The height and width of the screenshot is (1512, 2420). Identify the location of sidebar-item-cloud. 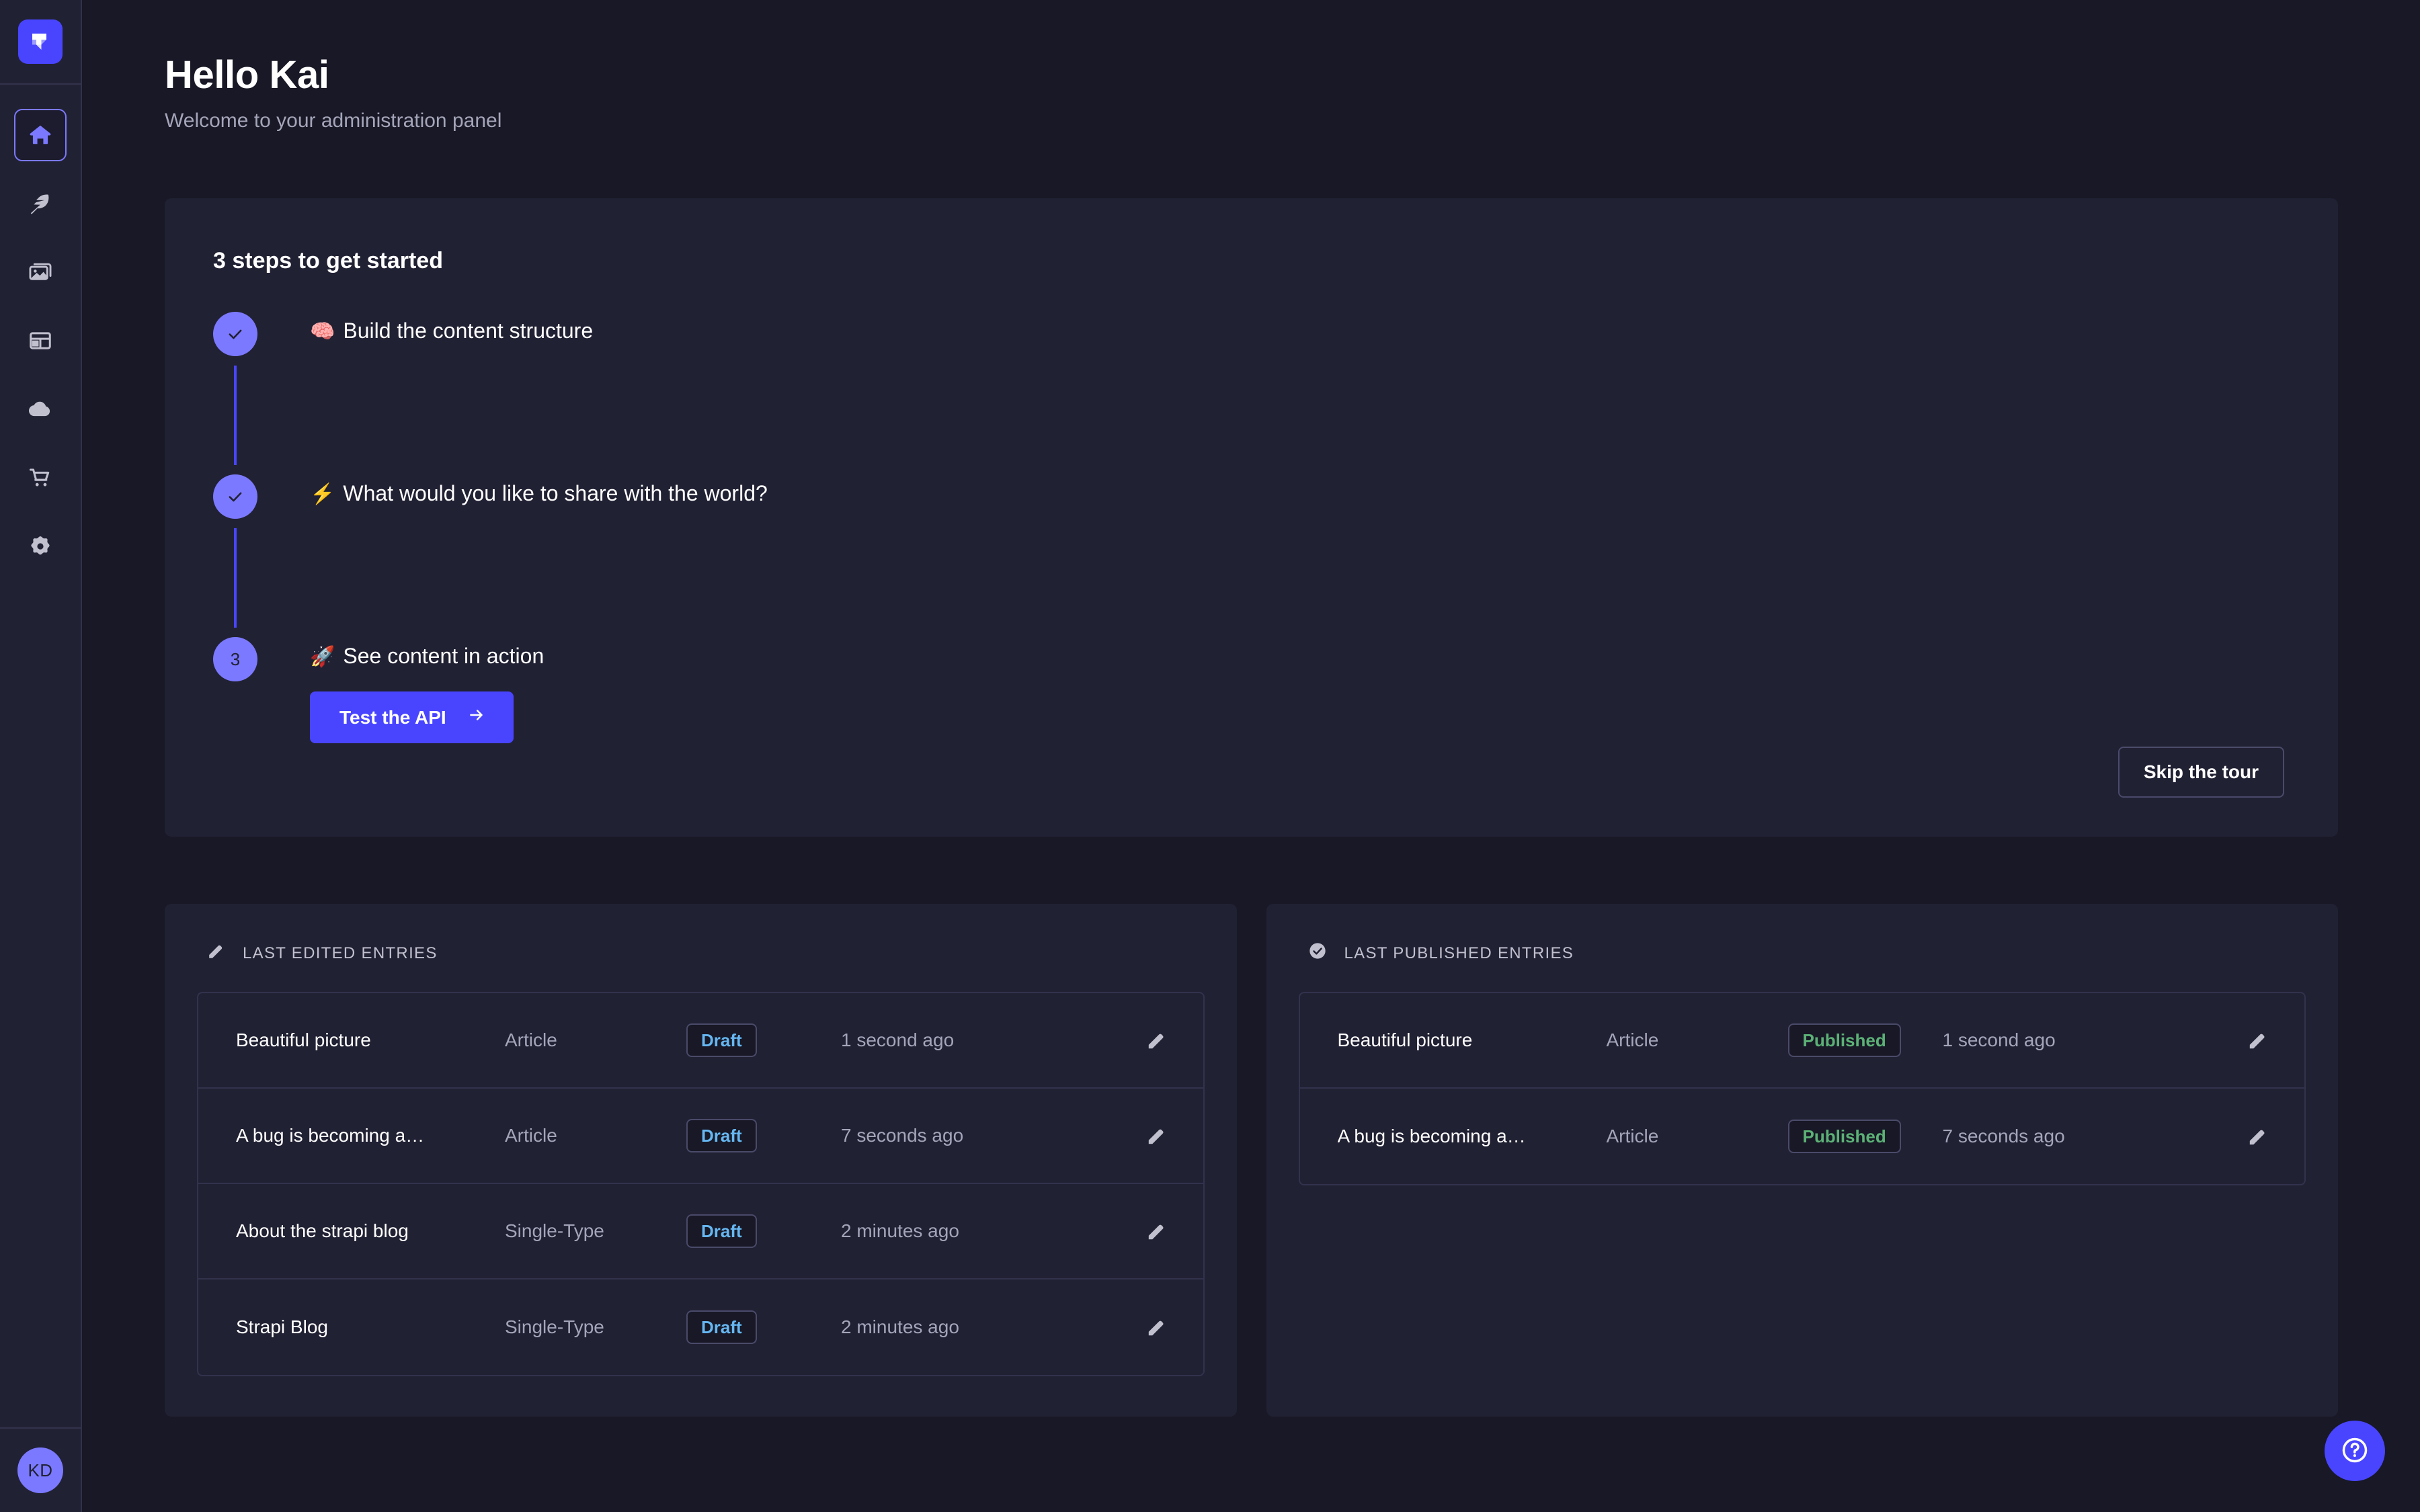
(40, 409).